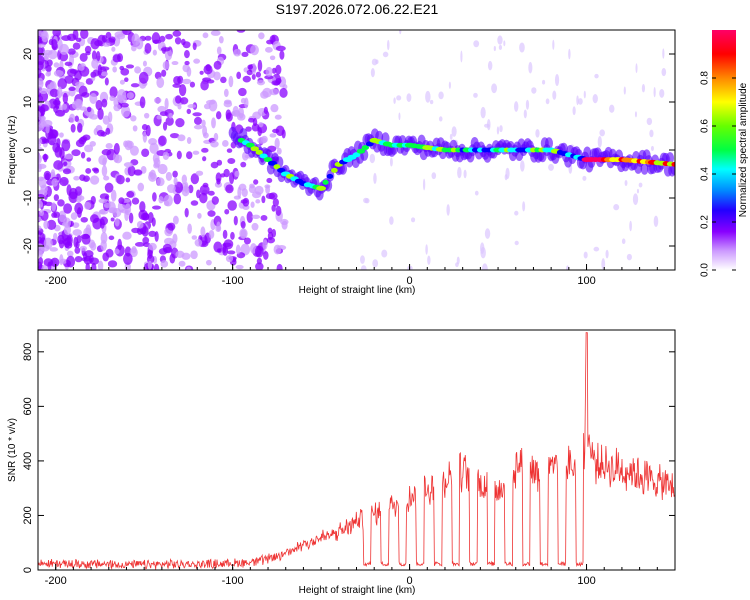 This screenshot has width=750, height=600. I want to click on colorbar-ticks: 0.0 0.2 0.4 0.6 0.8, so click(718, 174).